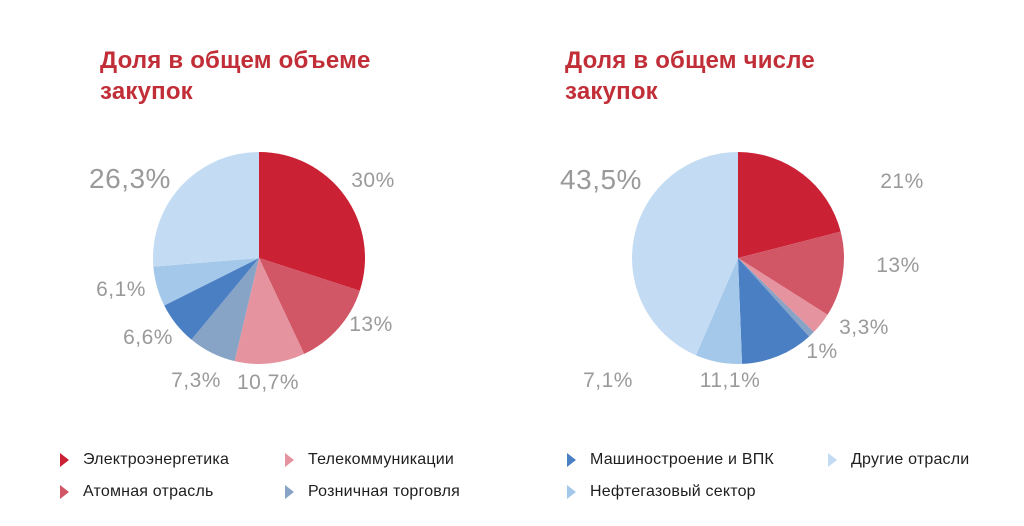 Image resolution: width=1024 pixels, height=526 pixels. I want to click on legend-item-electroenergetika: Электроэнергетика, so click(144, 460).